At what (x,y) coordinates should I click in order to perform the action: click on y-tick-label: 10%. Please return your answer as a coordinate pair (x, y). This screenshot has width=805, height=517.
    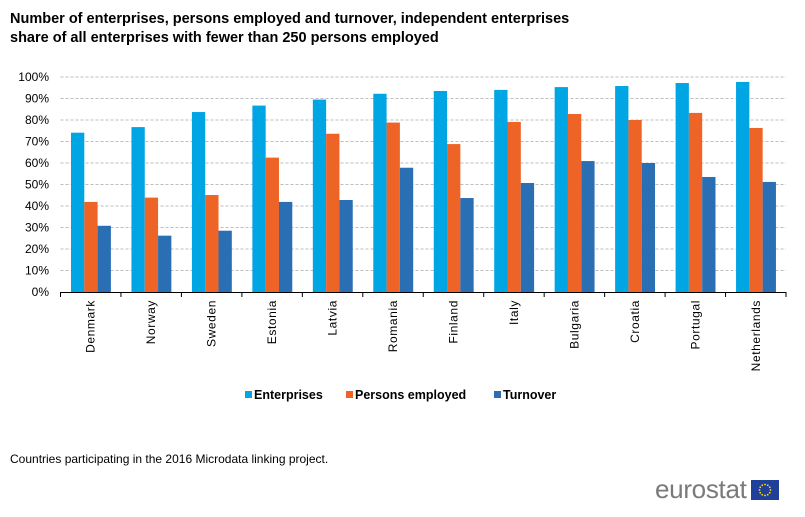
    Looking at the image, I should click on (37, 271).